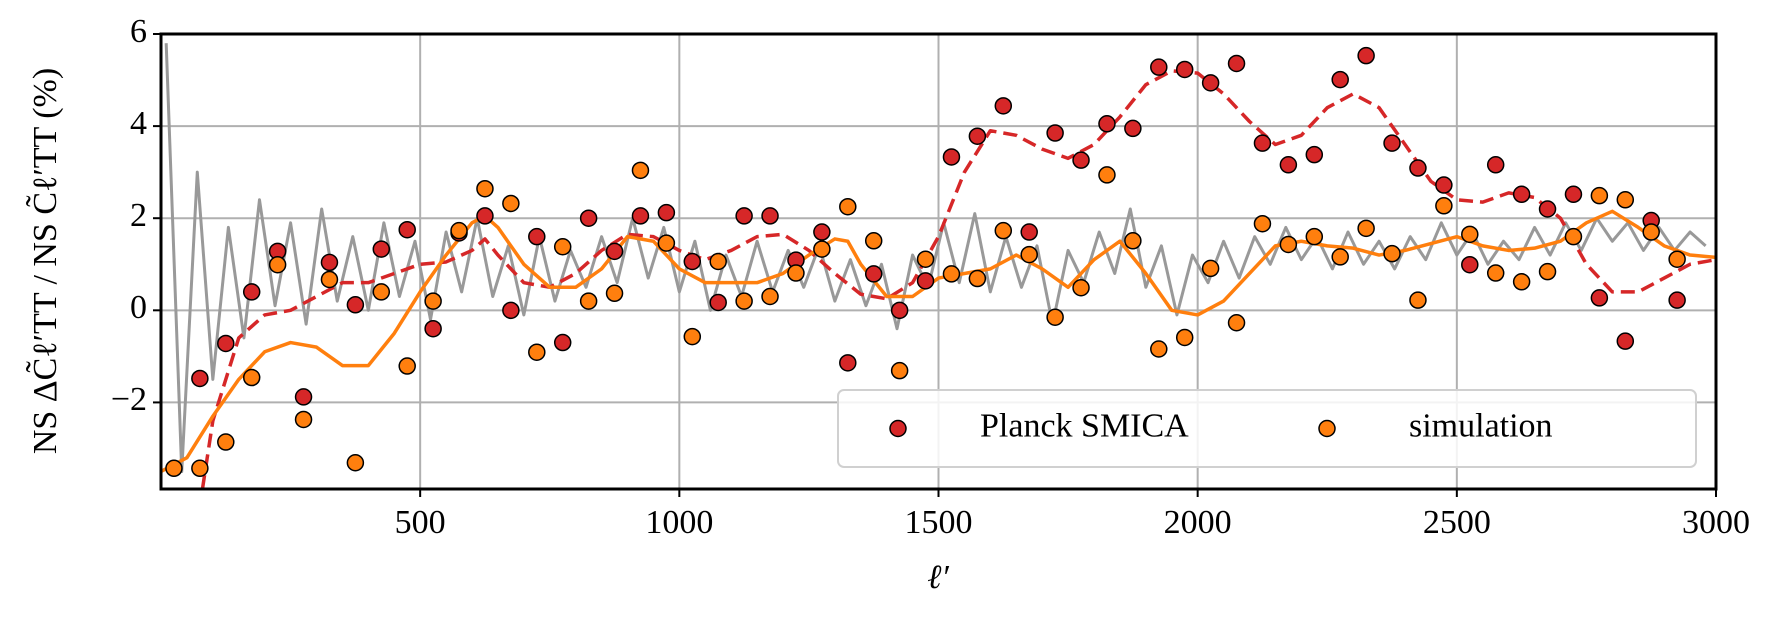 Image resolution: width=1773 pixels, height=617 pixels. What do you see at coordinates (1457, 522) in the screenshot?
I see `x-tick-label: 2500` at bounding box center [1457, 522].